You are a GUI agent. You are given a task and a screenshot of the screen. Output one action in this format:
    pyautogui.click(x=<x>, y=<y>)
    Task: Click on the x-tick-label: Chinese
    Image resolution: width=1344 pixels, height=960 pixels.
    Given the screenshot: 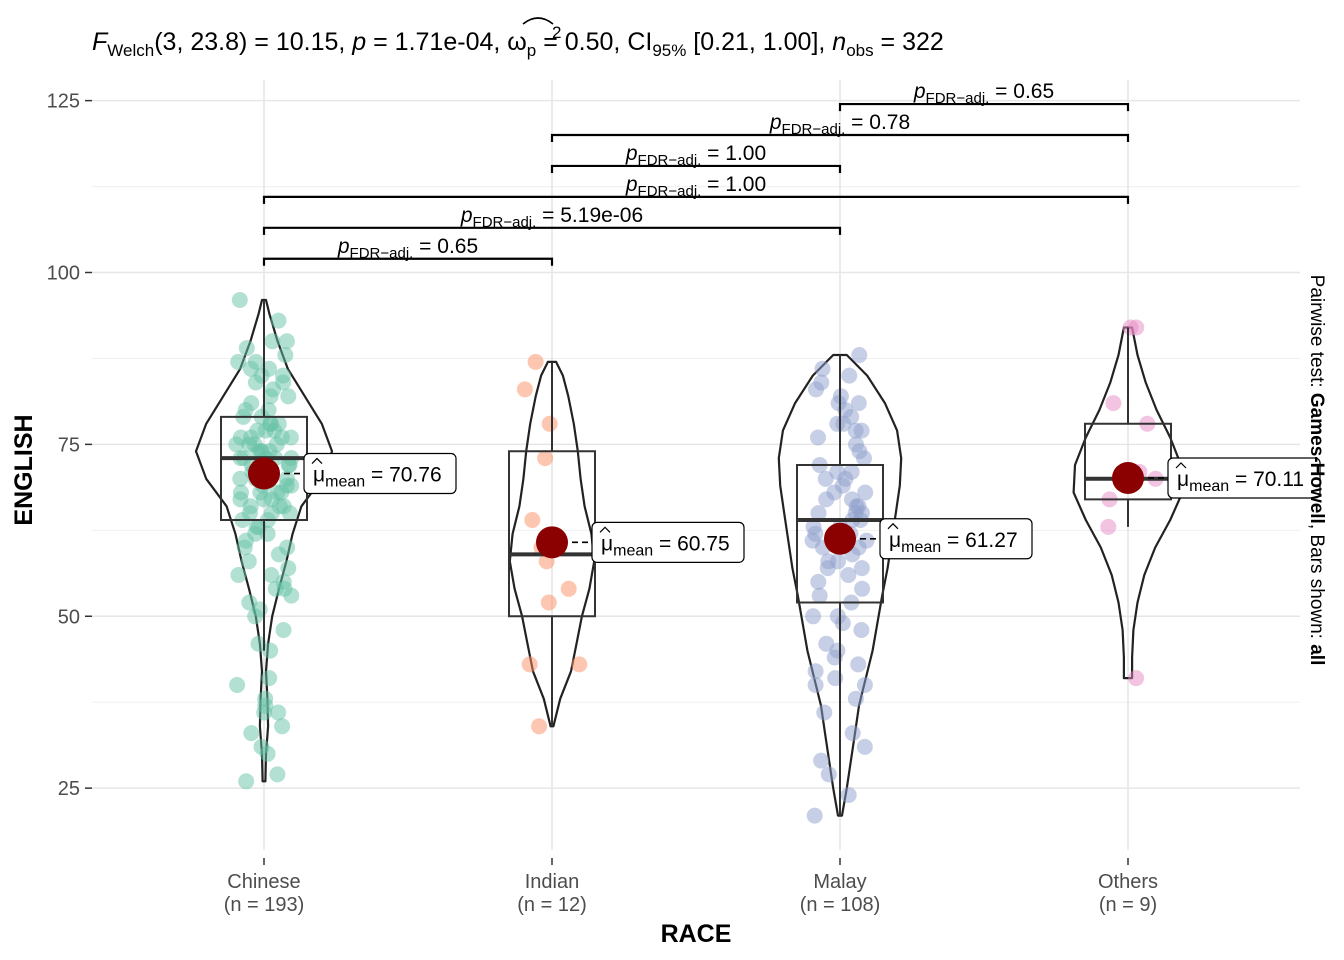 What is the action you would take?
    pyautogui.click(x=263, y=882)
    